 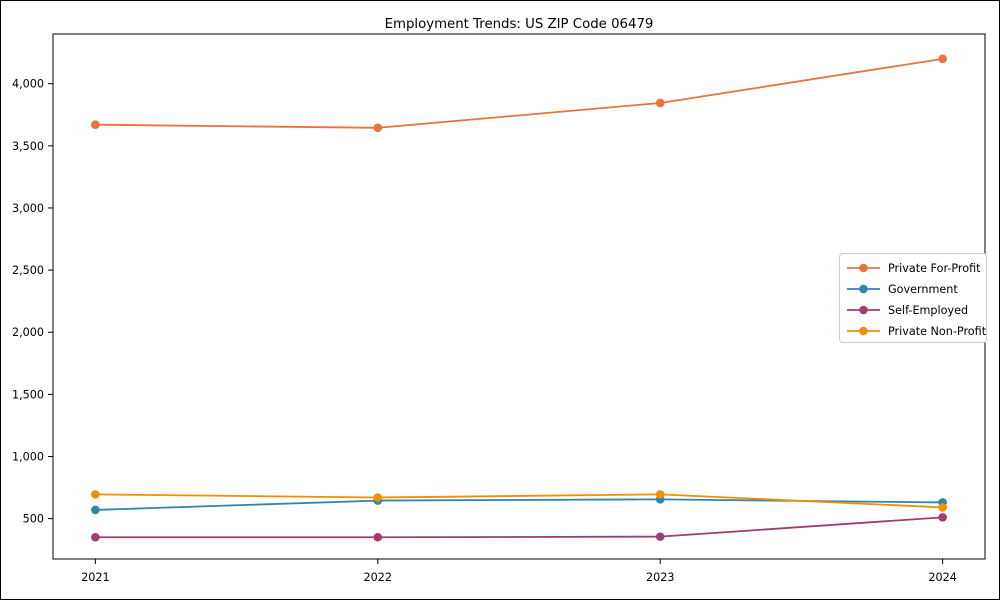 What do you see at coordinates (28, 146) in the screenshot?
I see `y-axis-tick-label: 3,500` at bounding box center [28, 146].